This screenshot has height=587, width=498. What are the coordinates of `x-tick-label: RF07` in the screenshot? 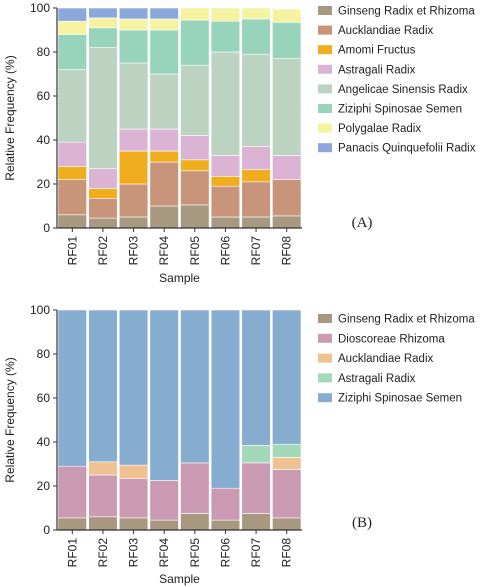 It's located at (256, 251).